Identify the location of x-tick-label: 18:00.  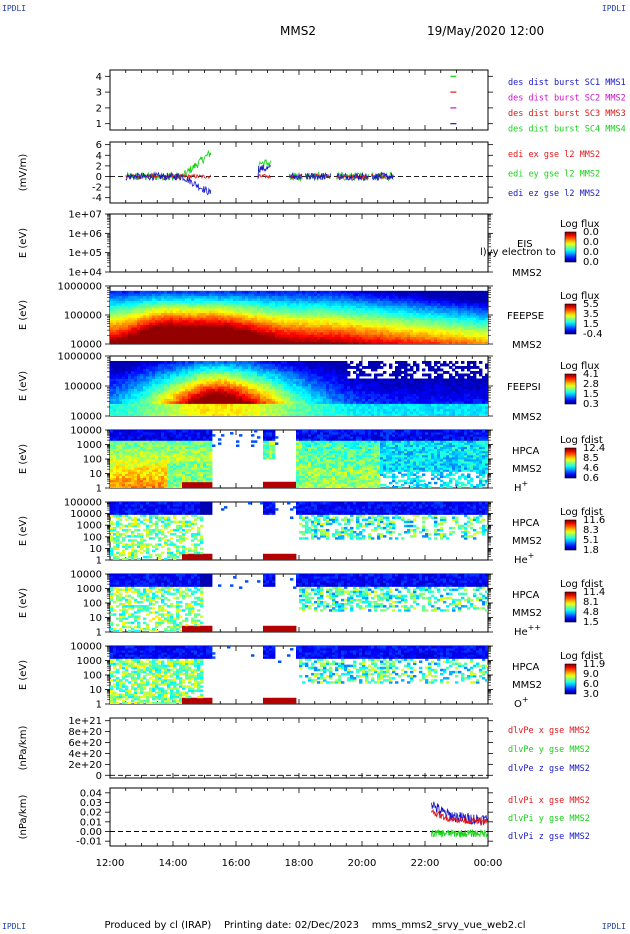
(299, 863).